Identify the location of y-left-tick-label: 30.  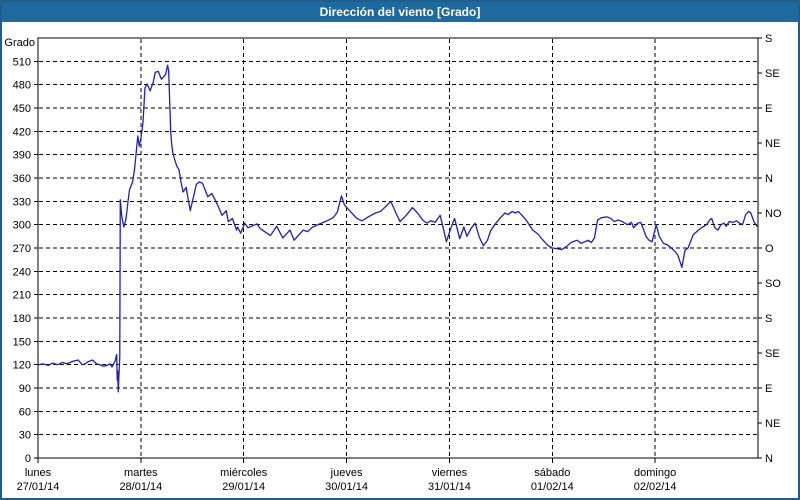
(25, 436).